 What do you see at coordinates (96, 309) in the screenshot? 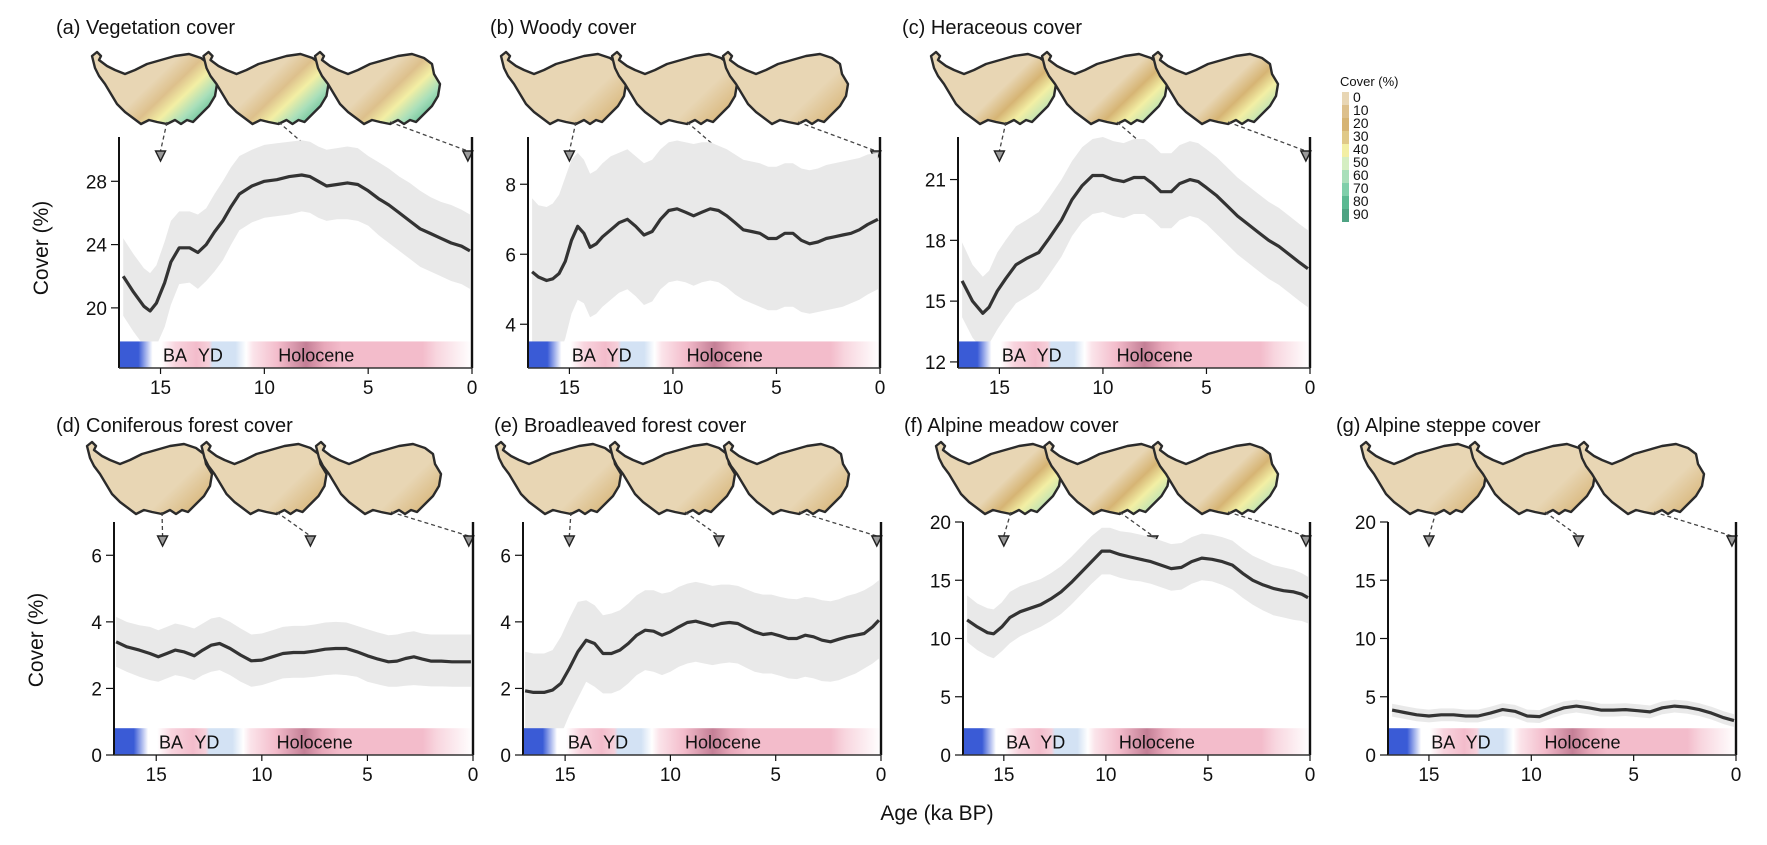
I see `y-tick-label: 20` at bounding box center [96, 309].